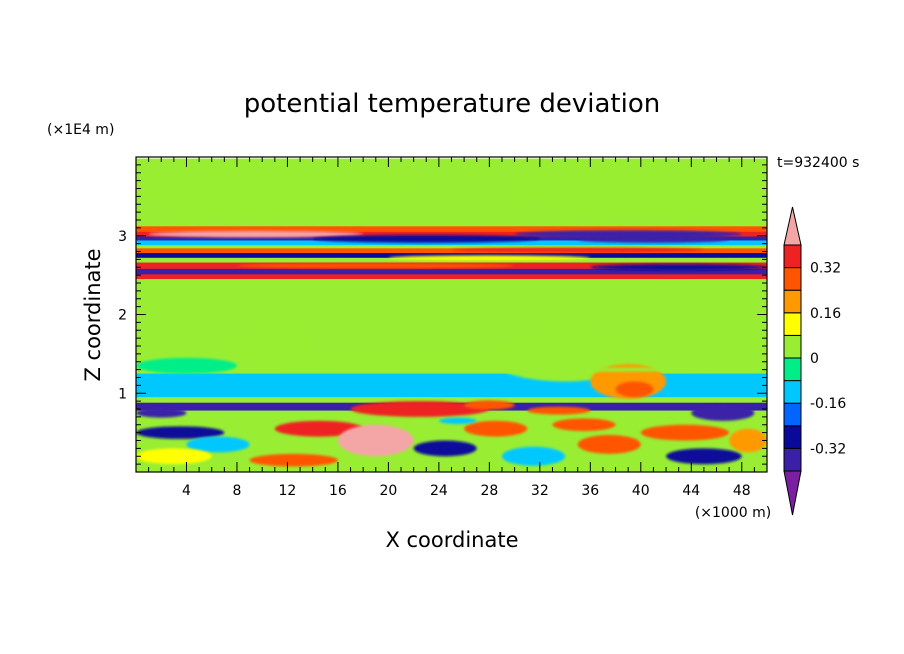 Image resolution: width=904 pixels, height=654 pixels. I want to click on colorbar: 0.32 0.16 0 -0.16 -0.32, so click(814, 361).